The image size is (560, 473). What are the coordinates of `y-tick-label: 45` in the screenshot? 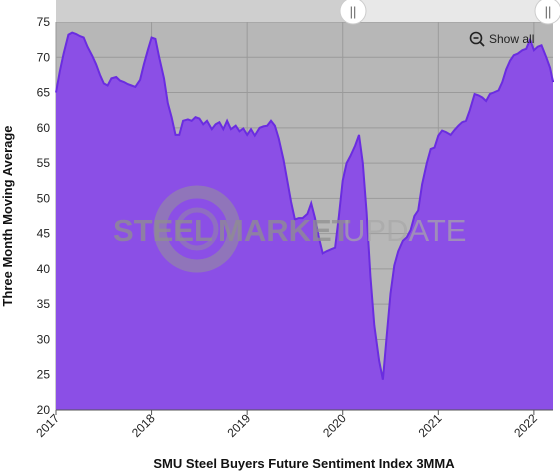 It's located at (44, 234).